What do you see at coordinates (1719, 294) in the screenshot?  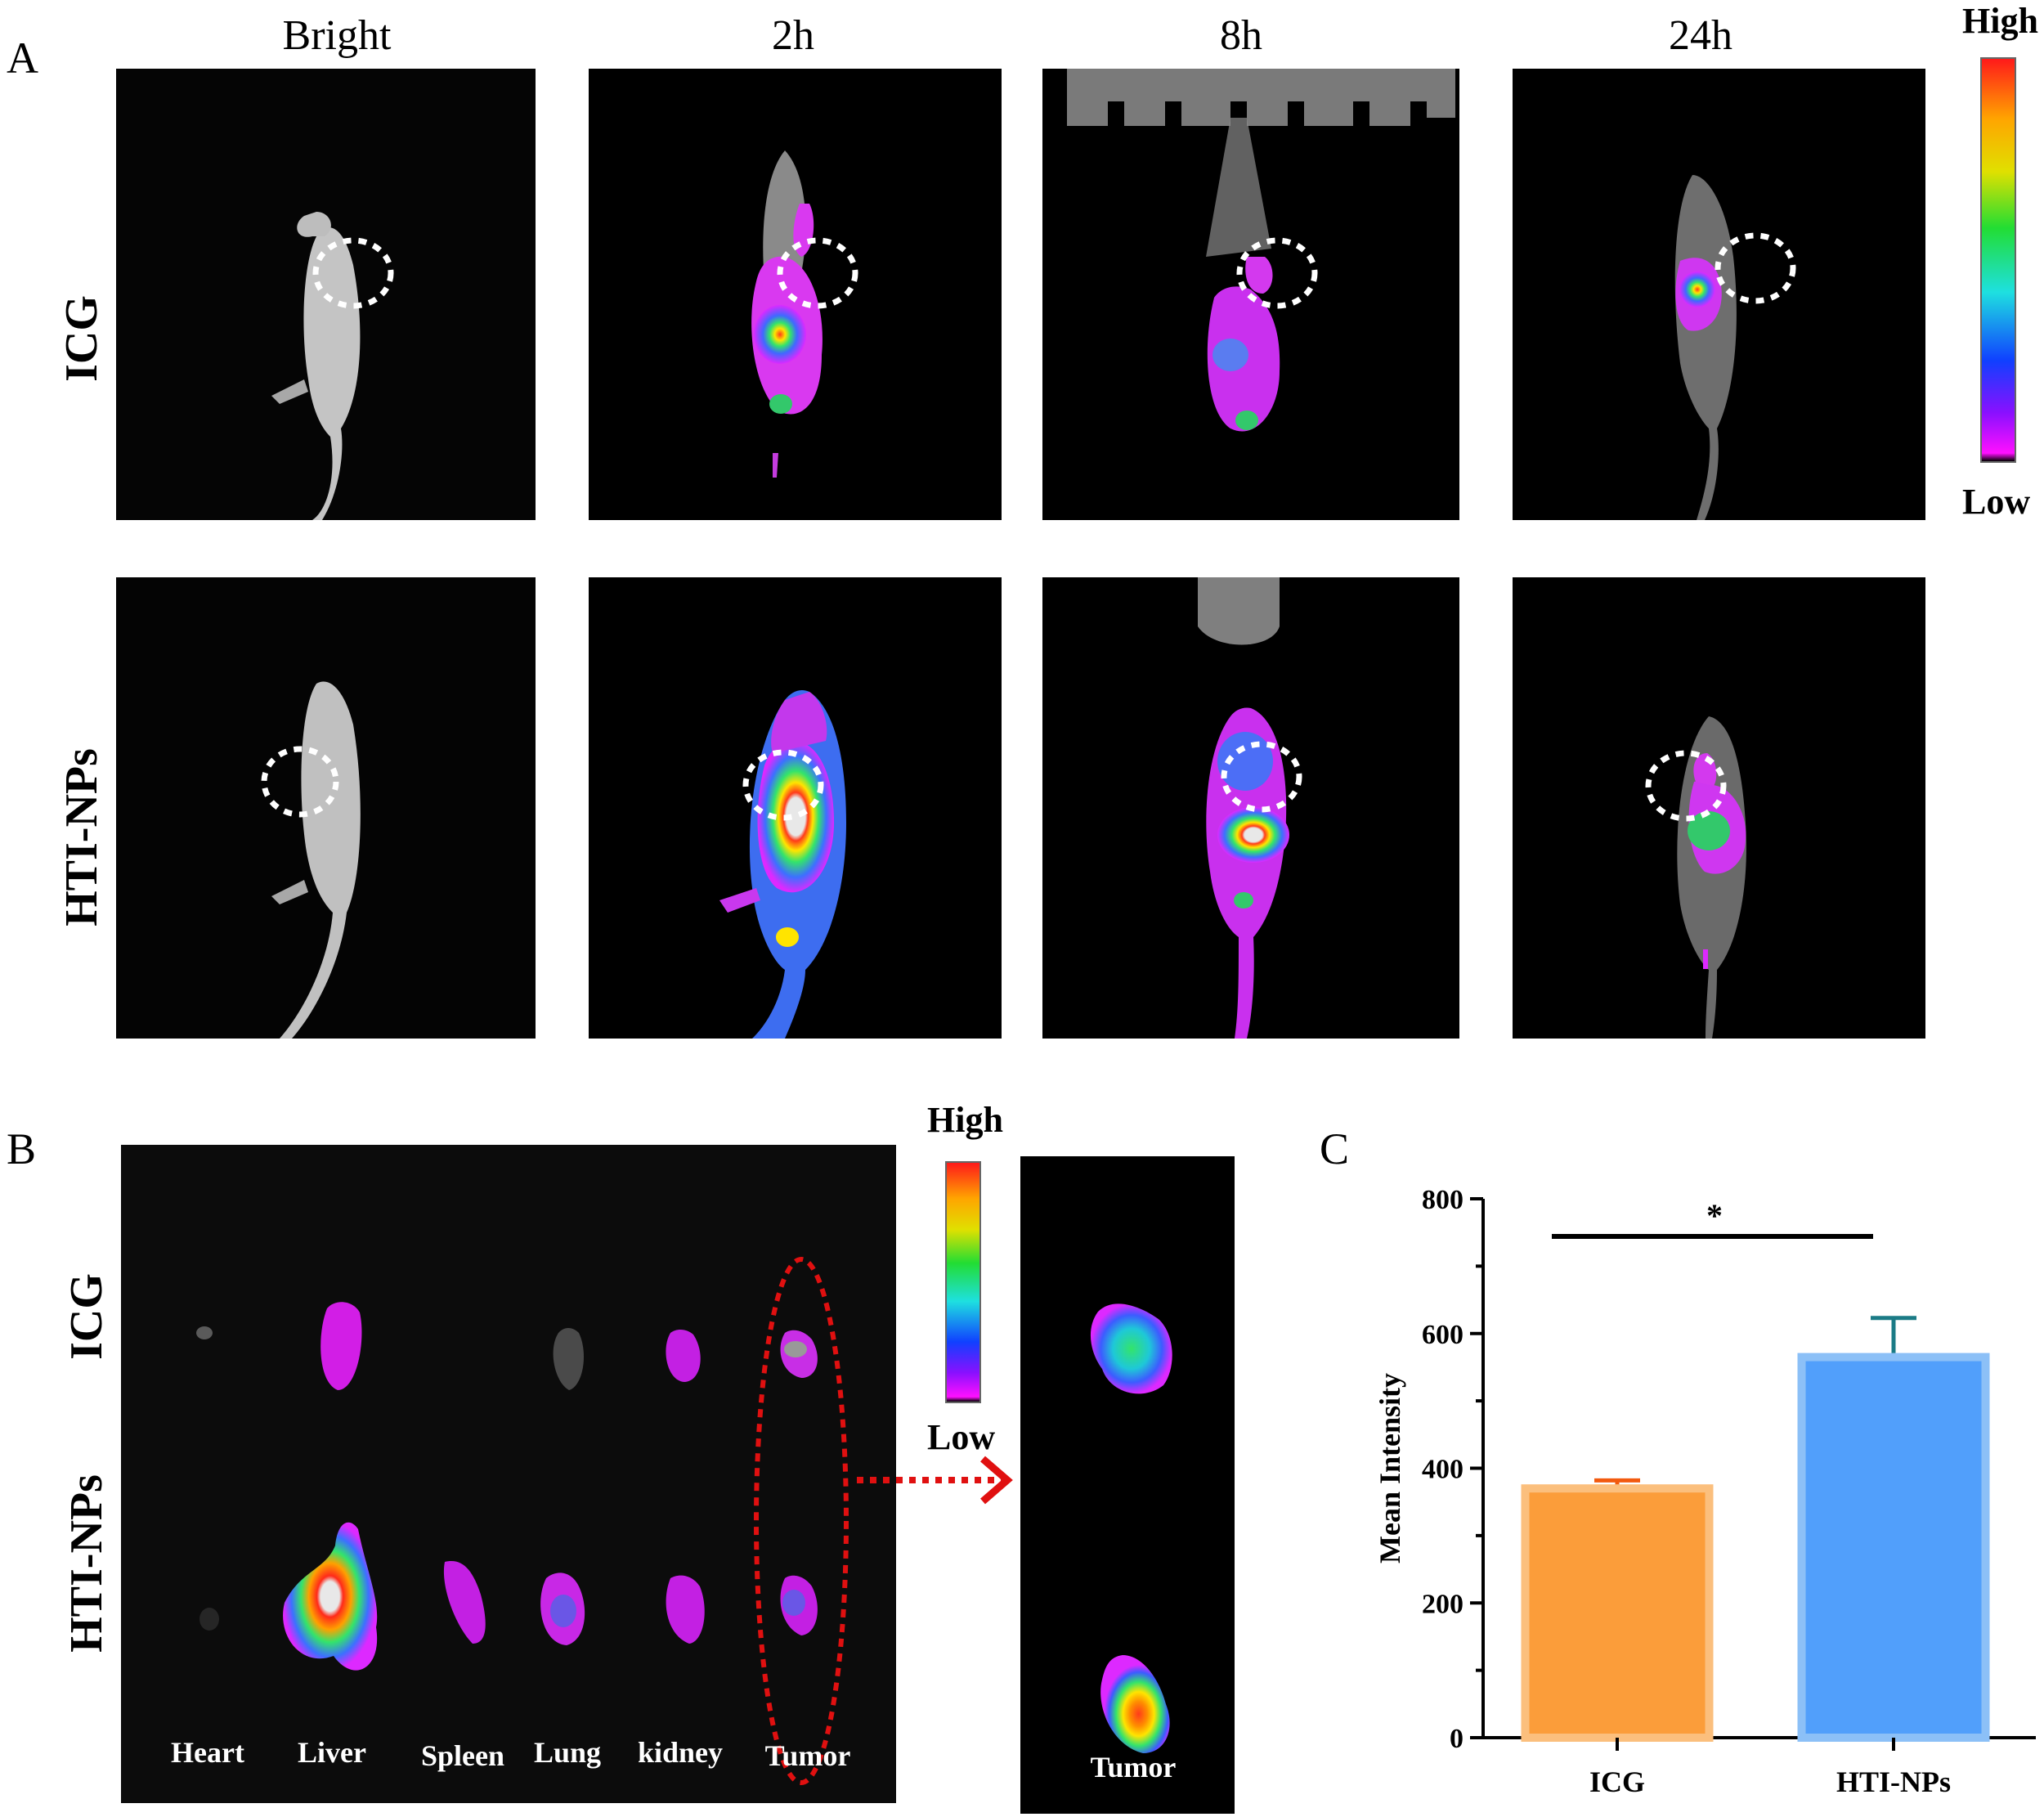 I see `image-icg-24h` at bounding box center [1719, 294].